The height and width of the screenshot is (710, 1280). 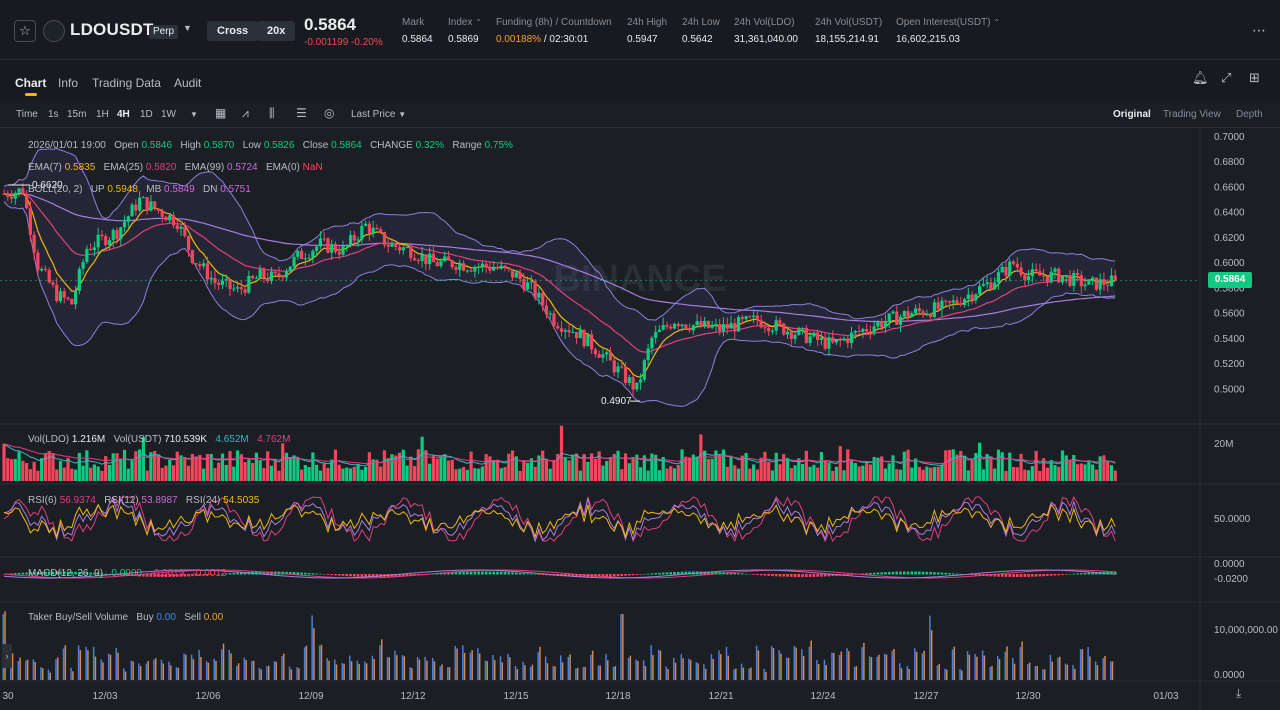 What do you see at coordinates (102, 114) in the screenshot?
I see `interval-1h: 1H` at bounding box center [102, 114].